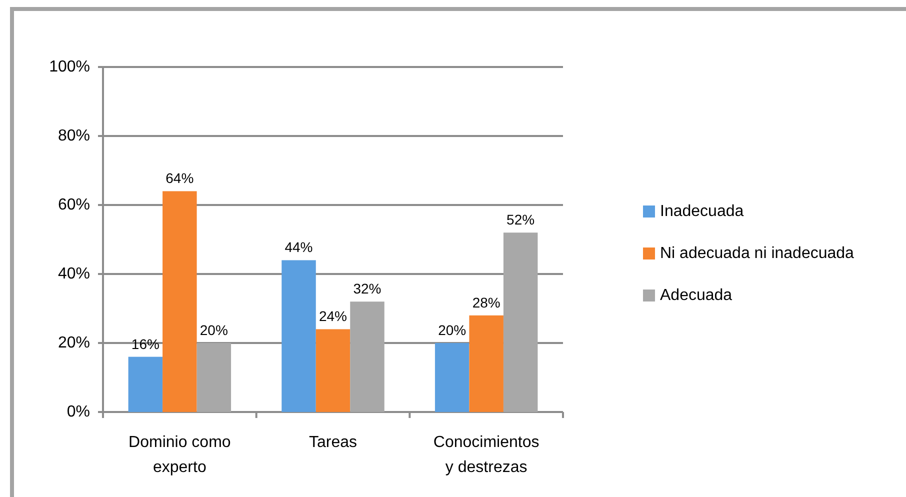 Image resolution: width=906 pixels, height=497 pixels. What do you see at coordinates (333, 442) in the screenshot?
I see `x-tick-label: Tareas` at bounding box center [333, 442].